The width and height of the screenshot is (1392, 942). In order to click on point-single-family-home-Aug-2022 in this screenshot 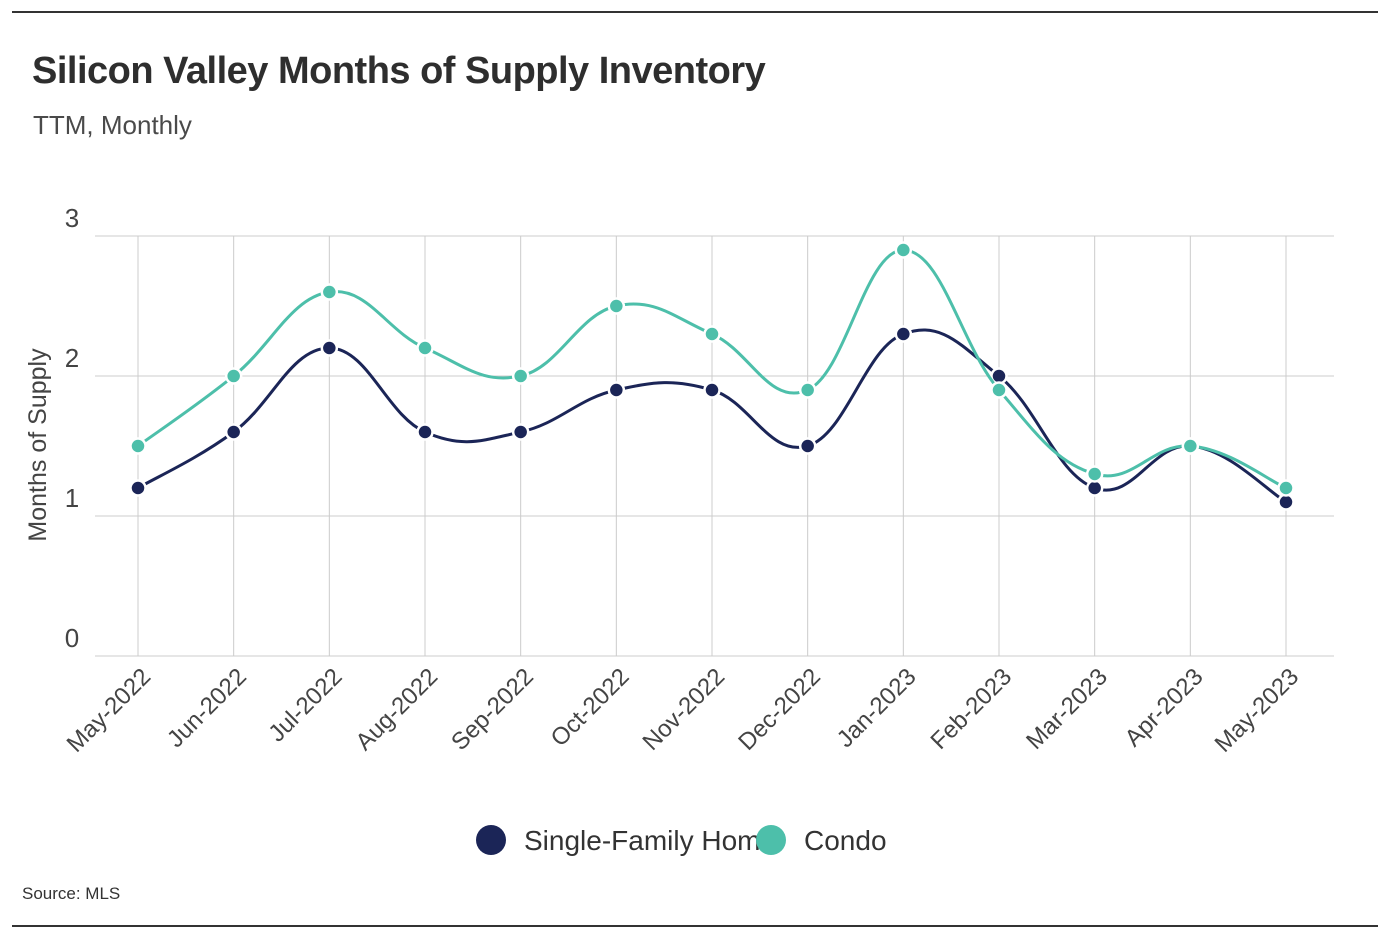, I will do `click(425, 432)`.